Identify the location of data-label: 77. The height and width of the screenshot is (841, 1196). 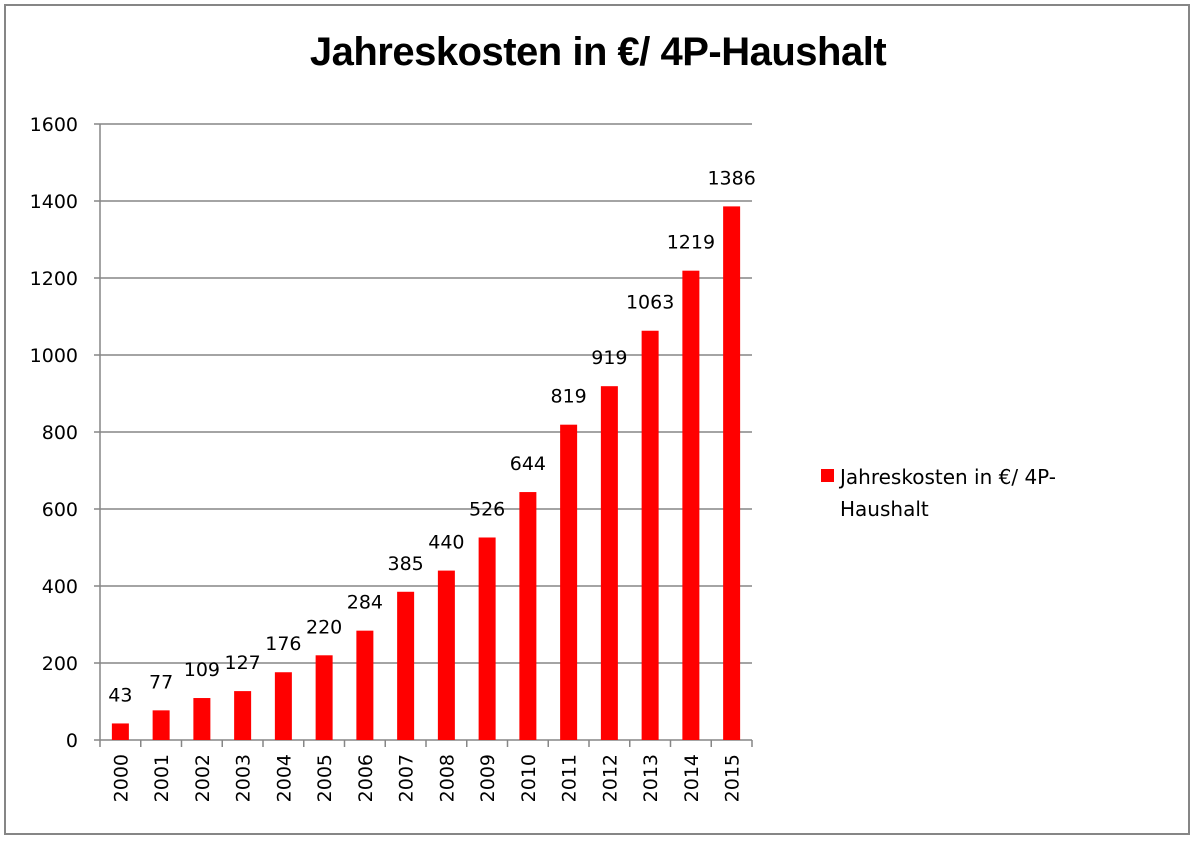
(161, 682).